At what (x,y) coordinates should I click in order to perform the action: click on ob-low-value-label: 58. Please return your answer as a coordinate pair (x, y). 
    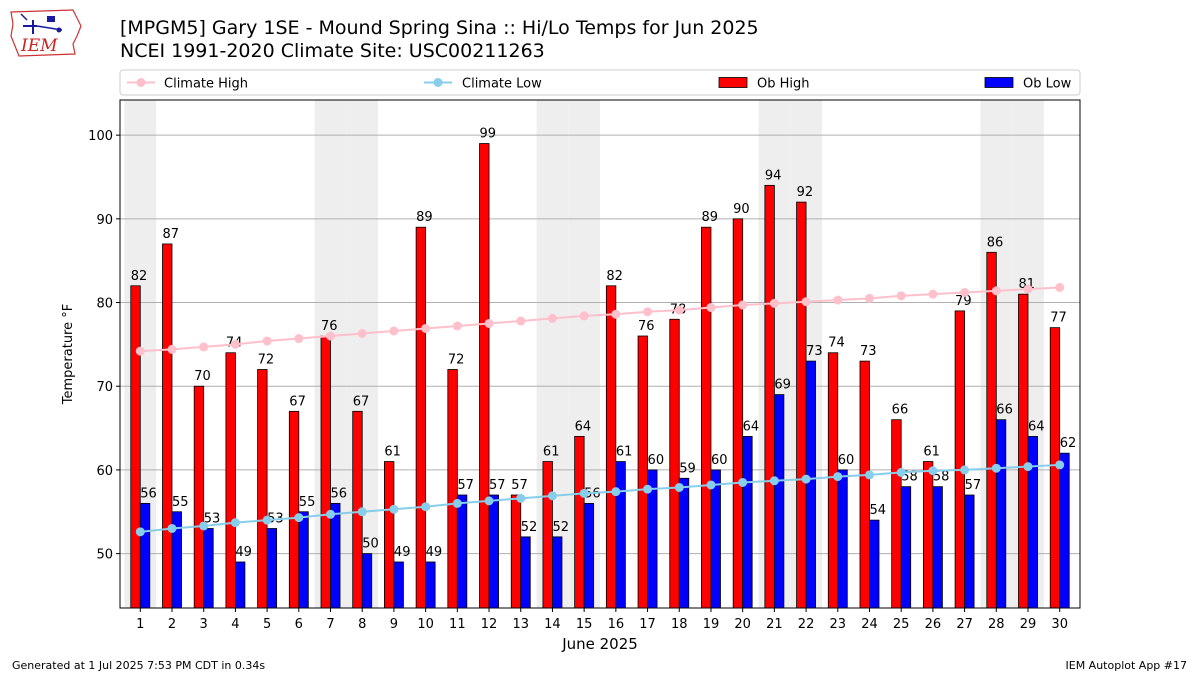
    Looking at the image, I should click on (941, 477).